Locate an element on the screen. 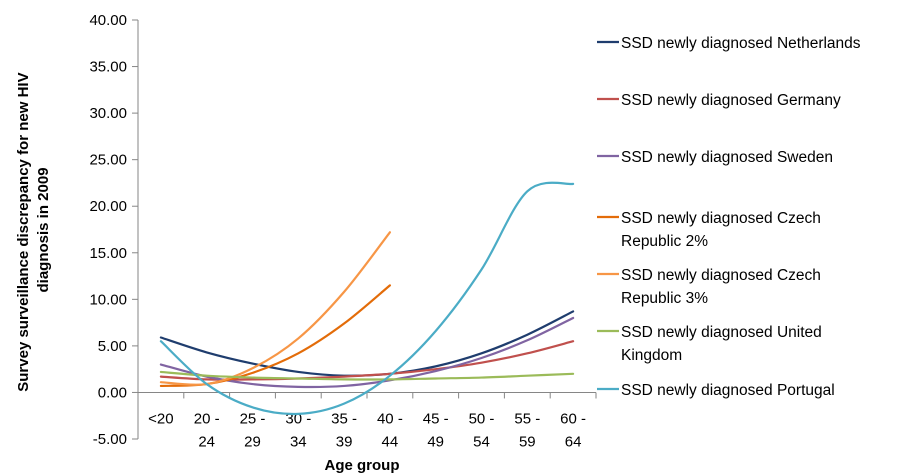 The width and height of the screenshot is (921, 476). legend-label: SSD newly diagnosed Portugal is located at coordinates (728, 390).